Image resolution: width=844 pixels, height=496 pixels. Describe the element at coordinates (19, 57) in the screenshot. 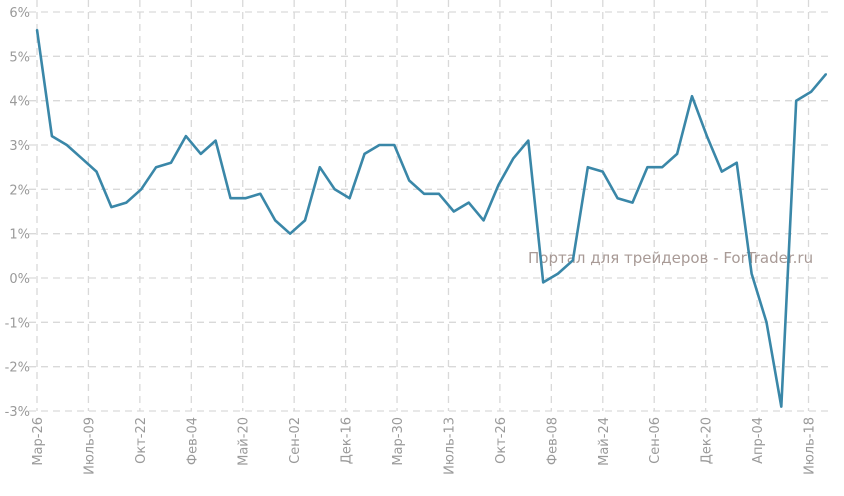

I see `y-tick-label: 5%` at that location.